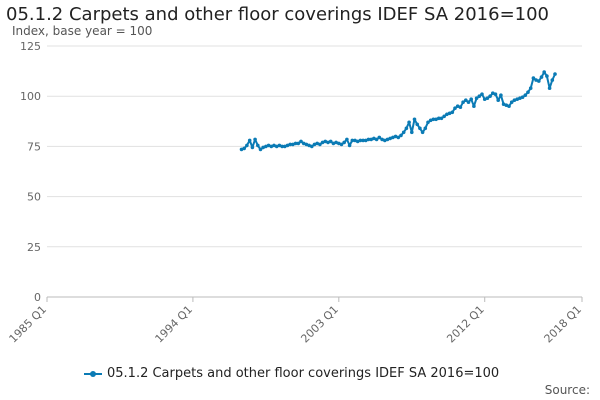  I want to click on y-tick-label: 0, so click(37, 297).